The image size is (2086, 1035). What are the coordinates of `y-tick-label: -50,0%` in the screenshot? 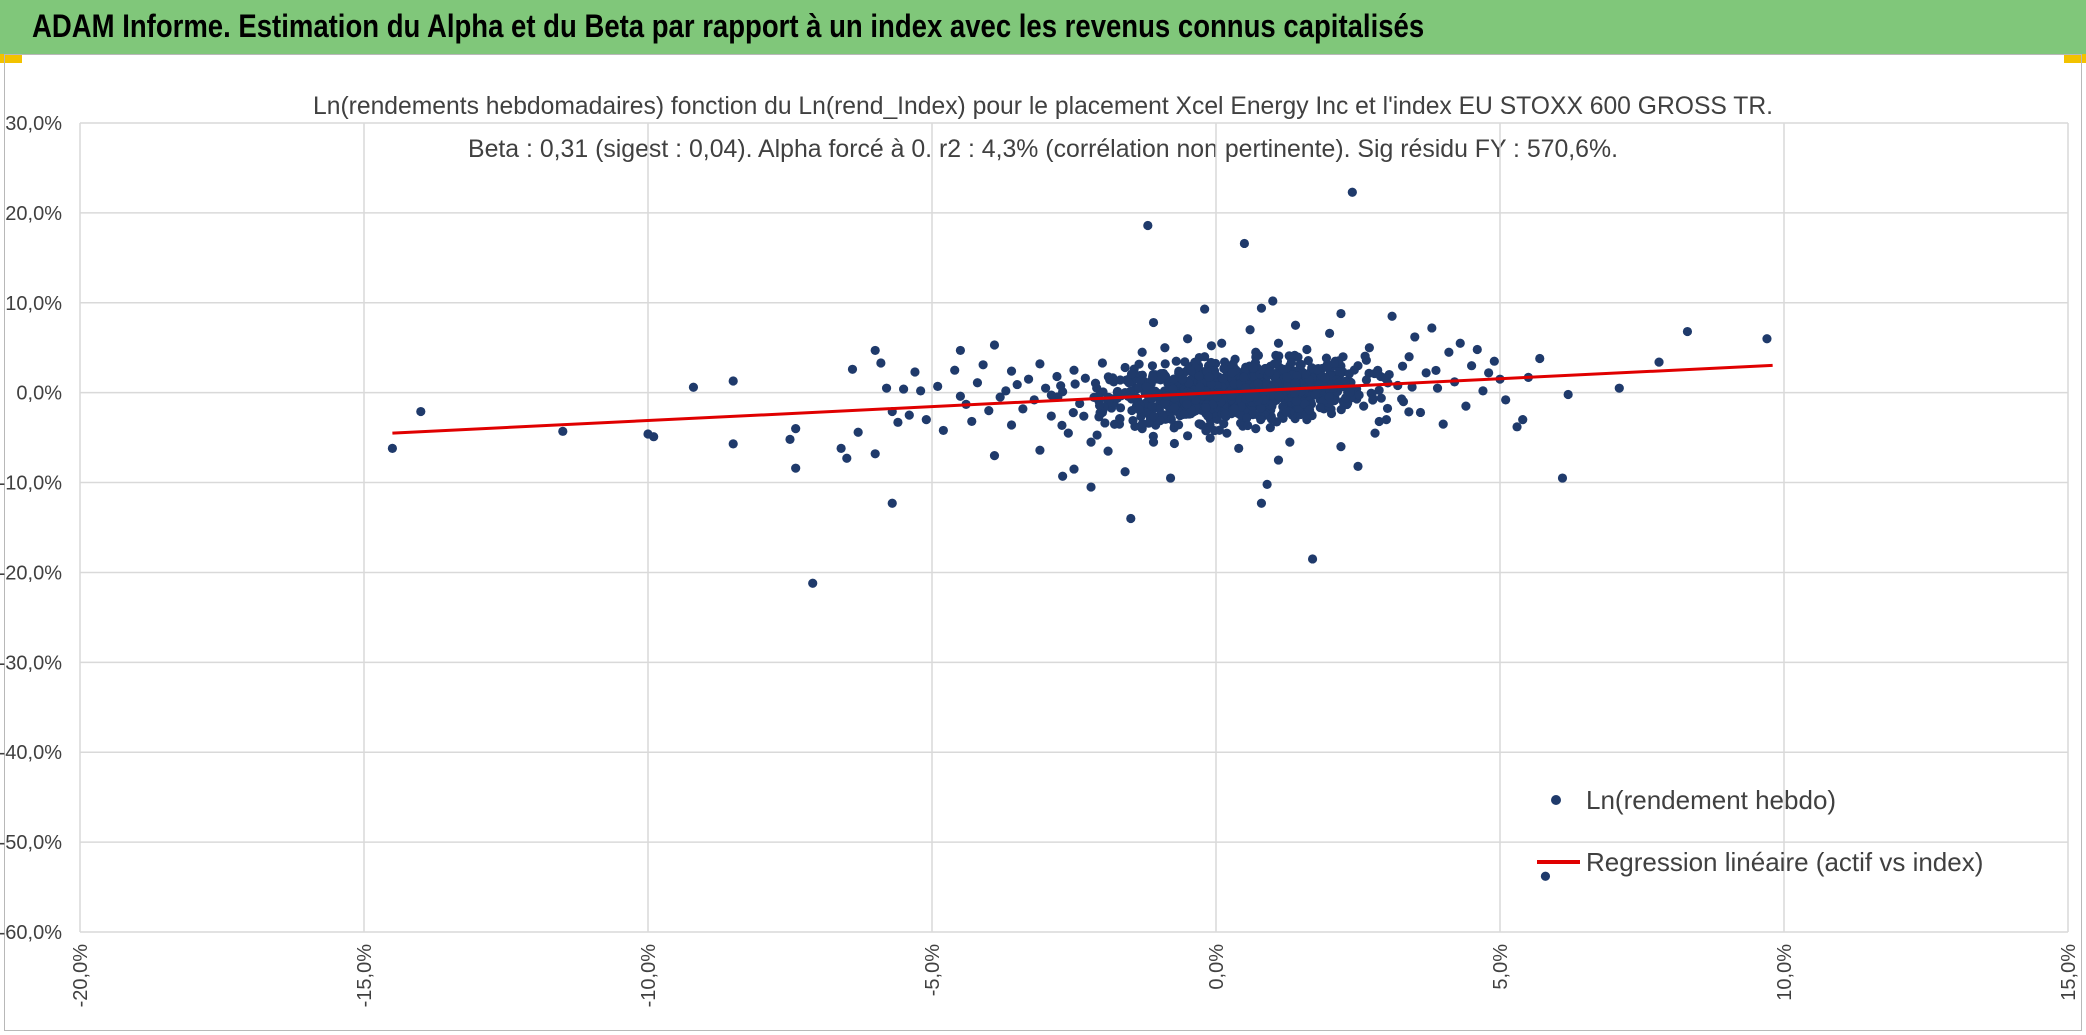 It's located at (31, 843).